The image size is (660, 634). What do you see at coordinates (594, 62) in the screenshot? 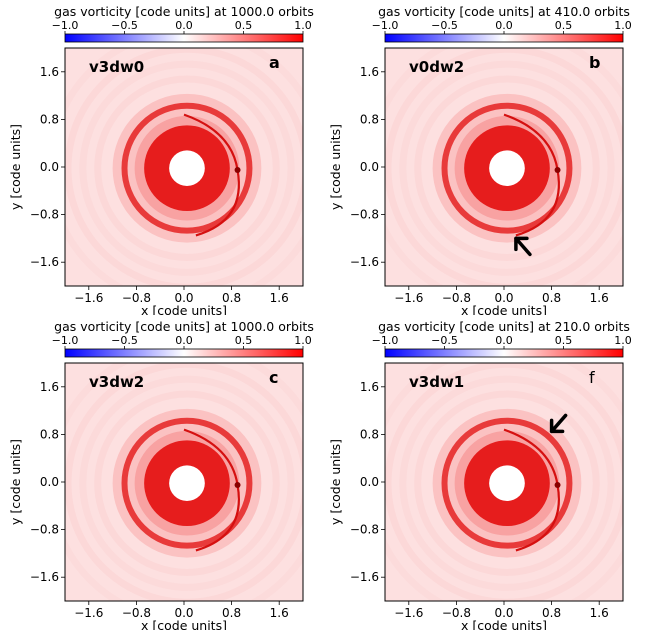
I see `panel-letter: b` at bounding box center [594, 62].